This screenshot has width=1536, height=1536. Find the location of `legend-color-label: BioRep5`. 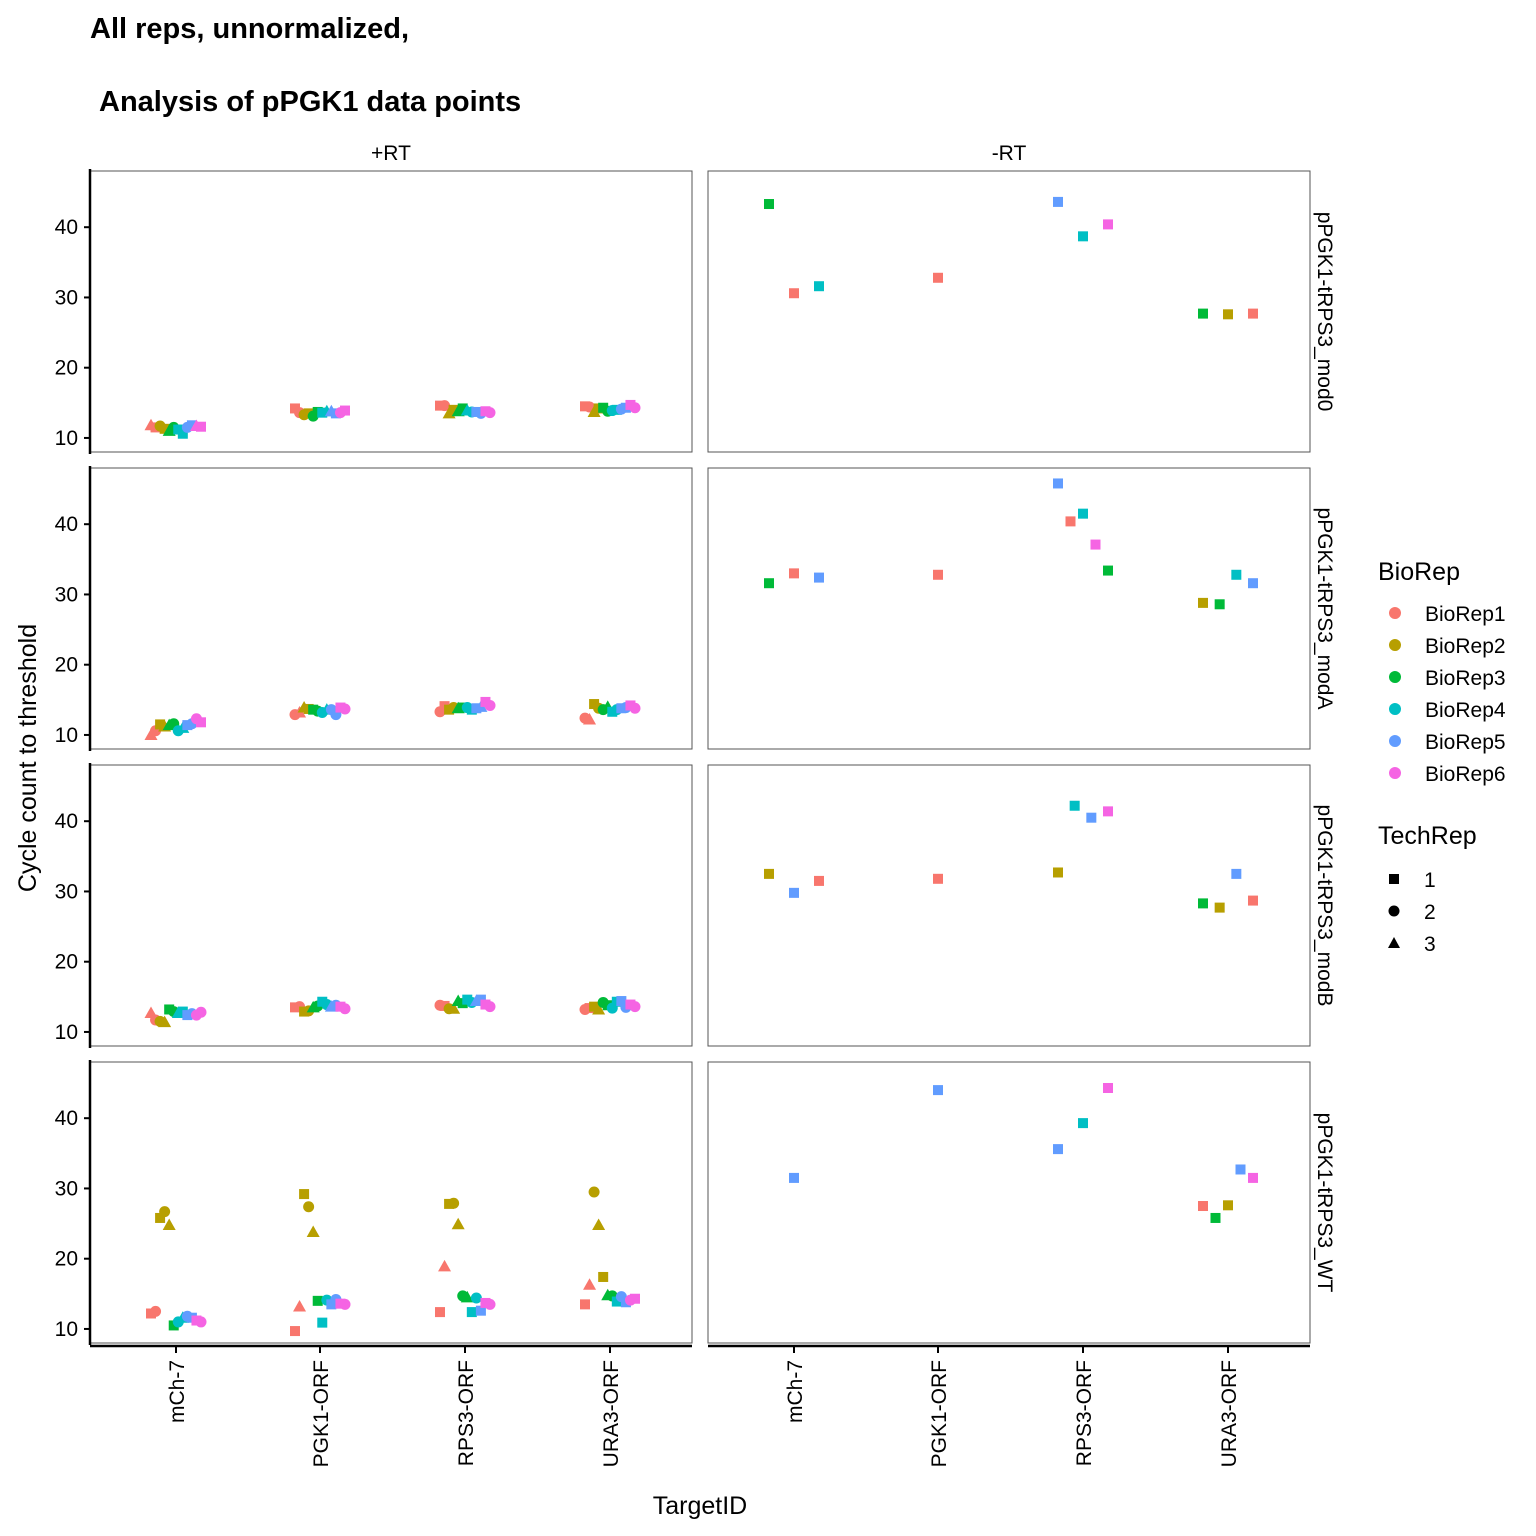

legend-color-label: BioRep5 is located at coordinates (1465, 742).